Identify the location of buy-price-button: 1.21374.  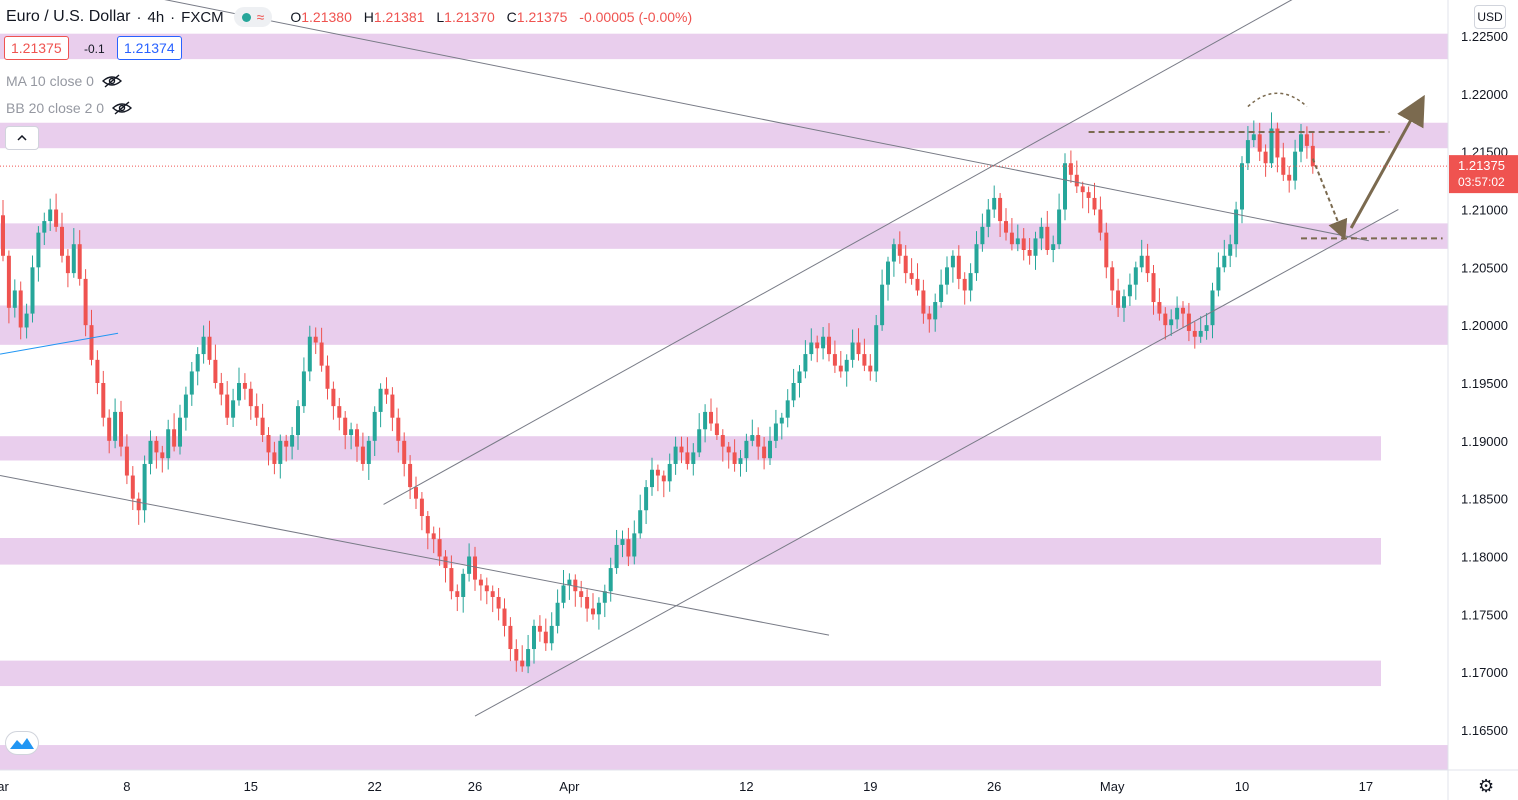
(149, 48).